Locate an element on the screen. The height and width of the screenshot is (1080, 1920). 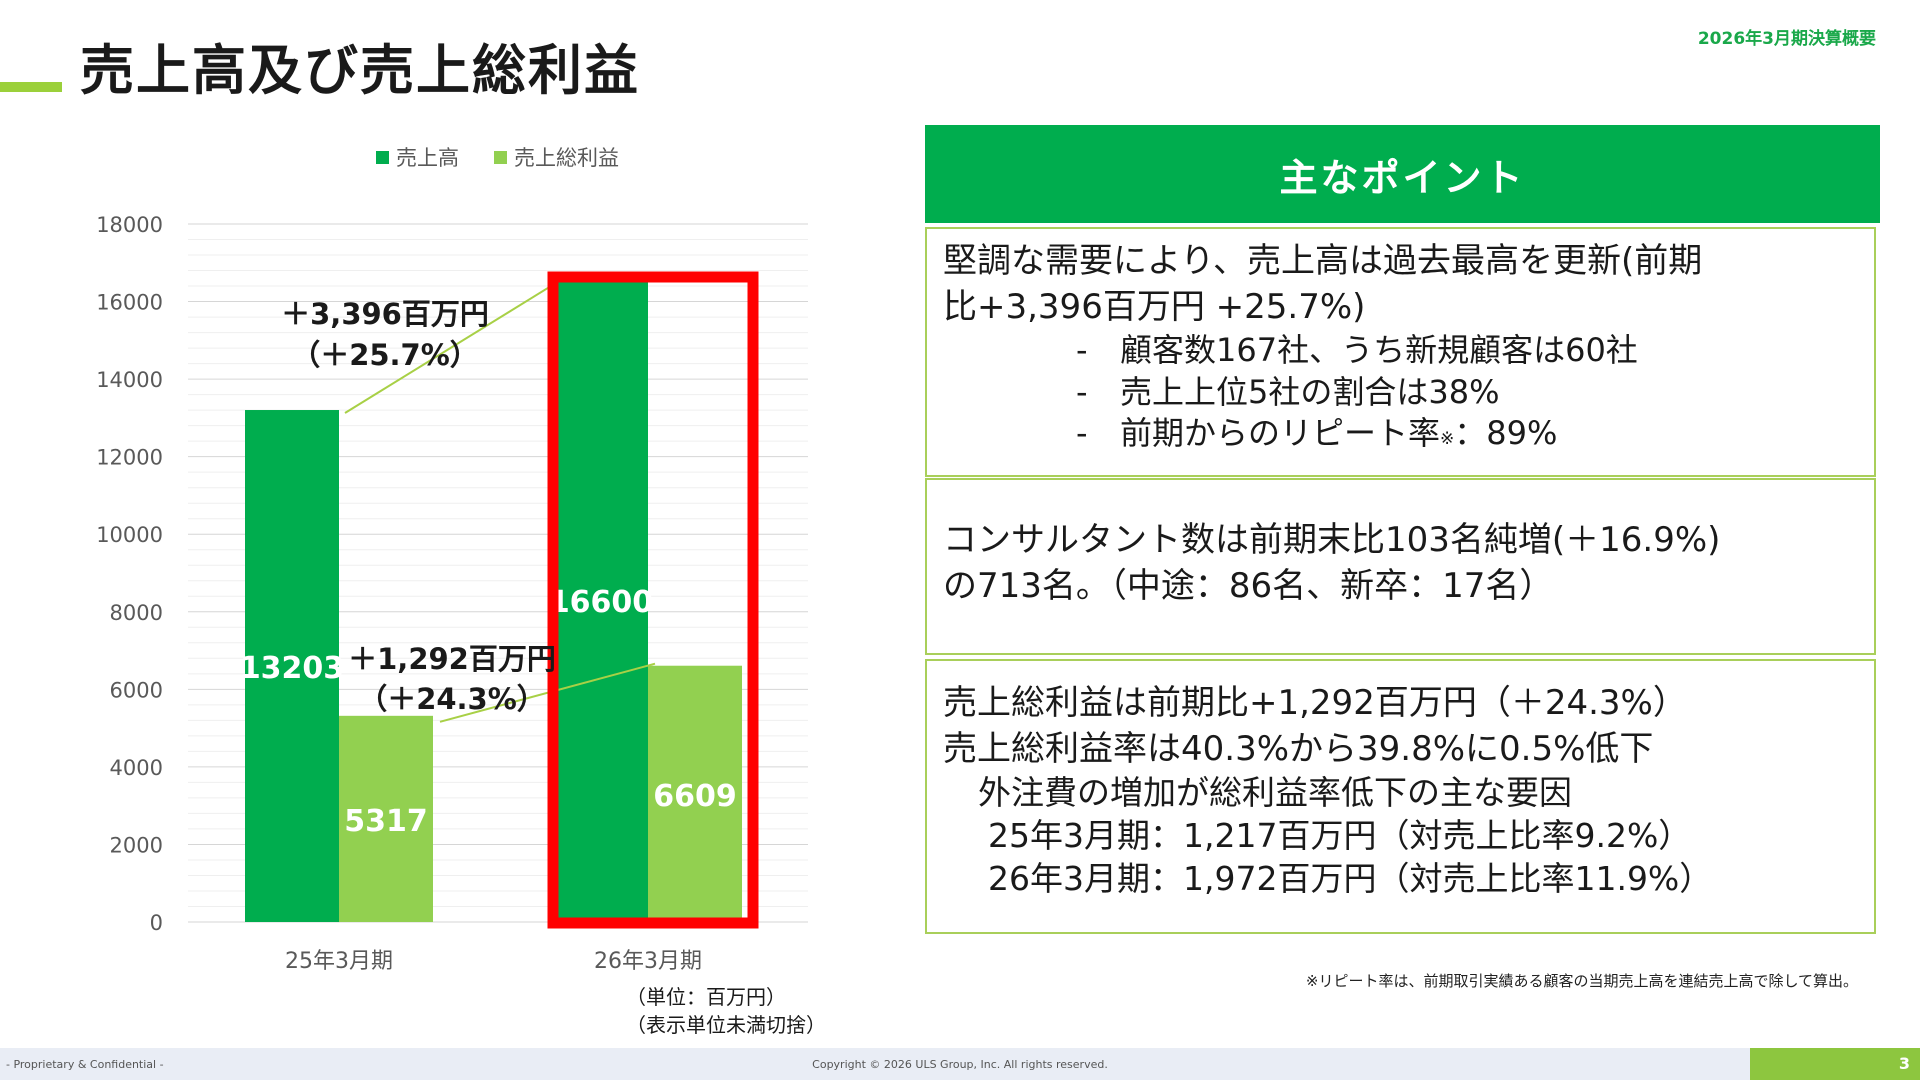
y-tick-label: 2000 is located at coordinates (136, 845).